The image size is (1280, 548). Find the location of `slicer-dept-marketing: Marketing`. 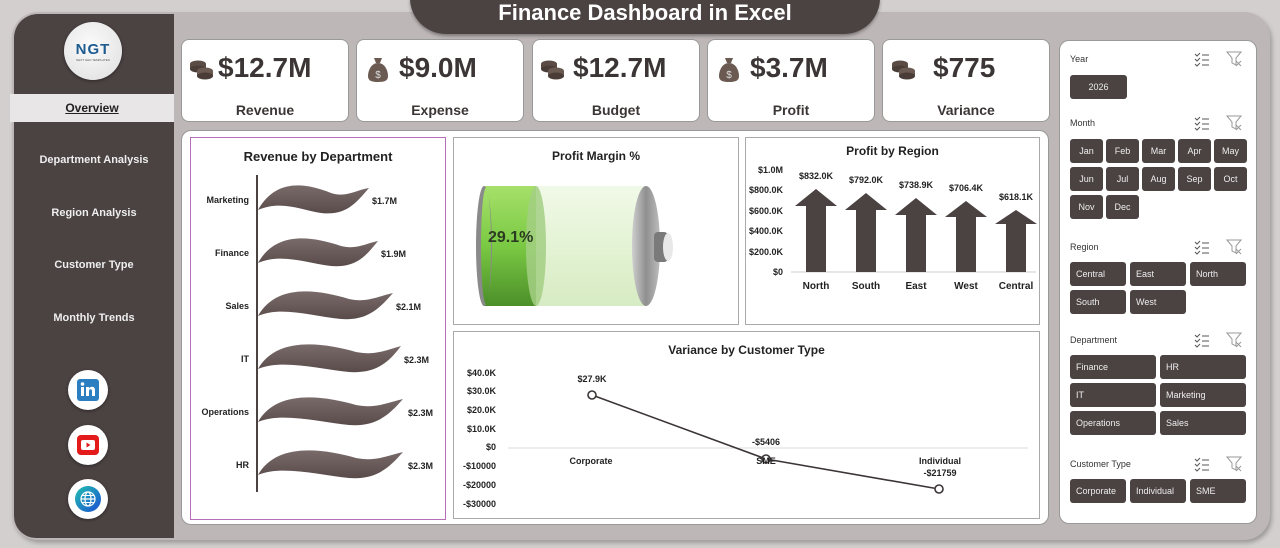

slicer-dept-marketing: Marketing is located at coordinates (1203, 395).